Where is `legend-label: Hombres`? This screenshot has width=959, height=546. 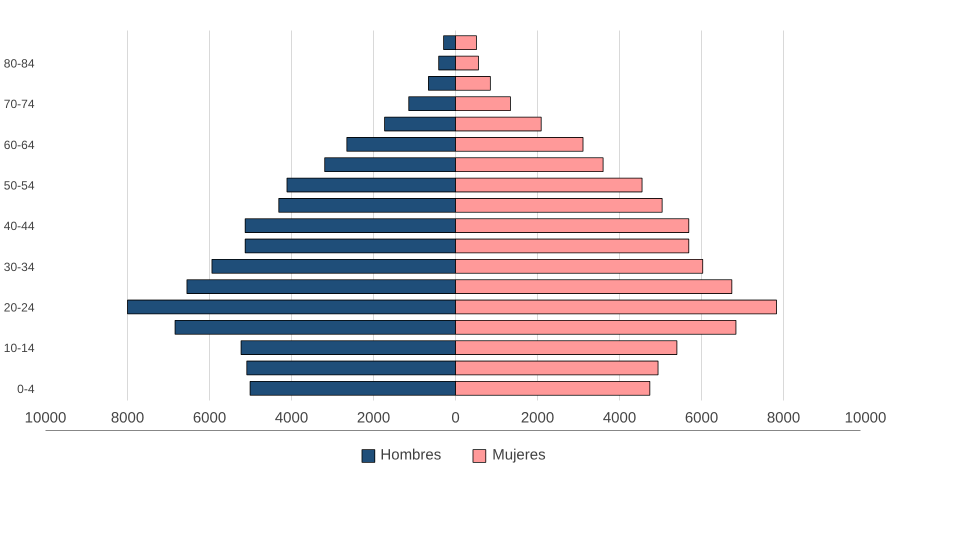 legend-label: Hombres is located at coordinates (411, 455).